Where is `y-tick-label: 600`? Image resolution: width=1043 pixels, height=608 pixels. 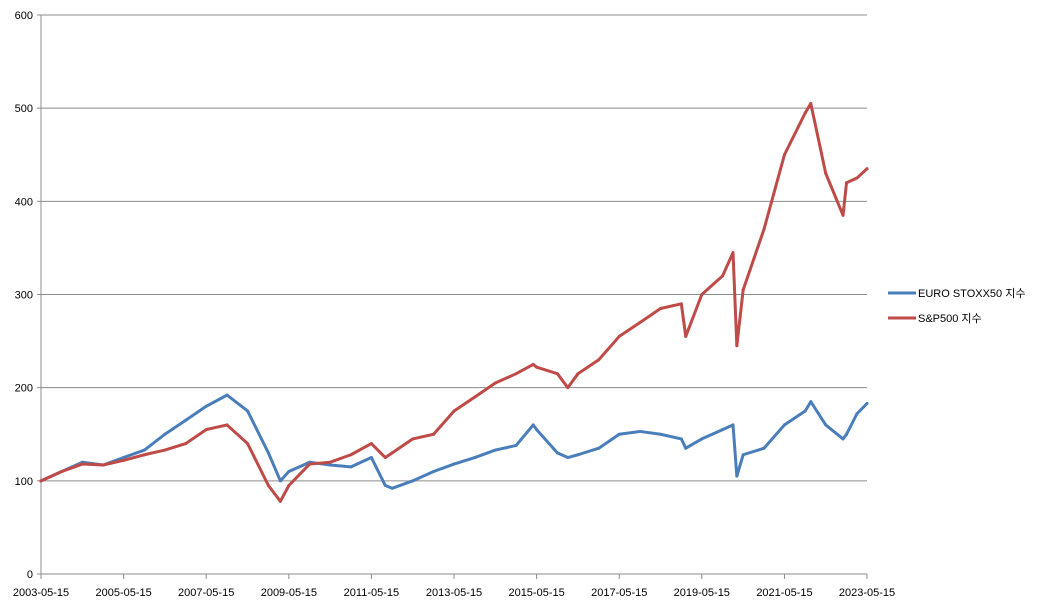 y-tick-label: 600 is located at coordinates (24, 16).